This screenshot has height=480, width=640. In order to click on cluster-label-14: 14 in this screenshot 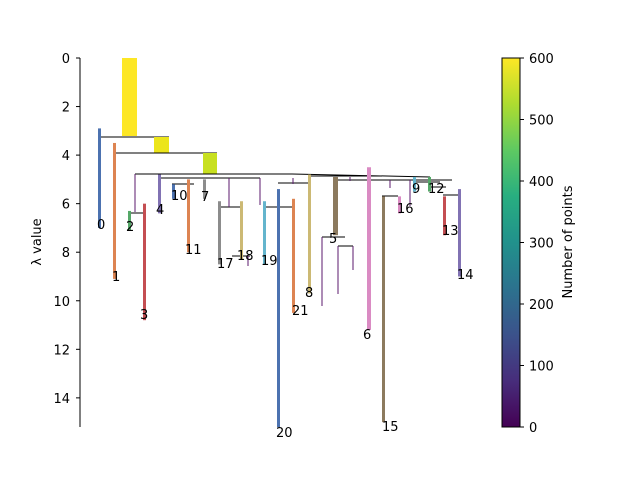, I will do `click(465, 275)`.